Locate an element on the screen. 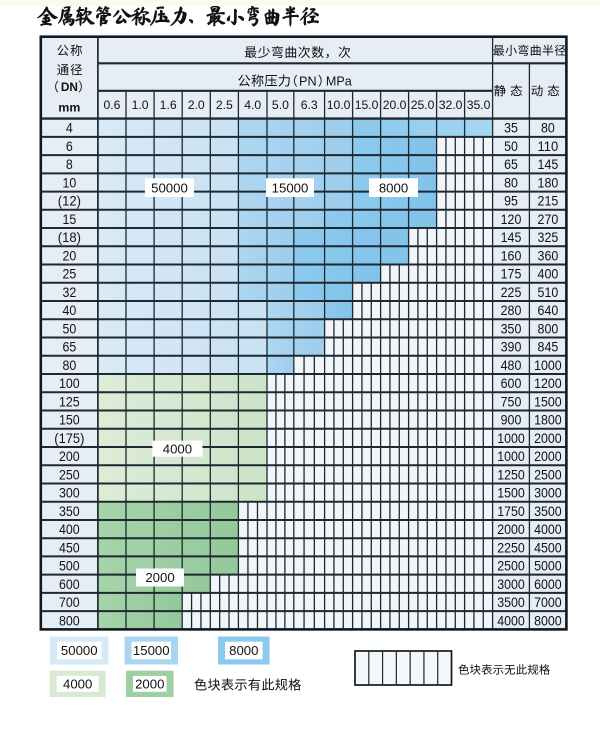 The height and width of the screenshot is (748, 600). svg-text: 175 is located at coordinates (511, 274).